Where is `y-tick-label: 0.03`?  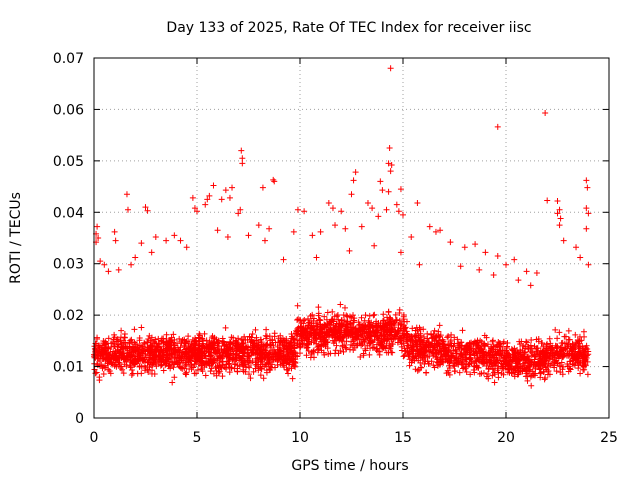
y-tick-label: 0.03 is located at coordinates (68, 265).